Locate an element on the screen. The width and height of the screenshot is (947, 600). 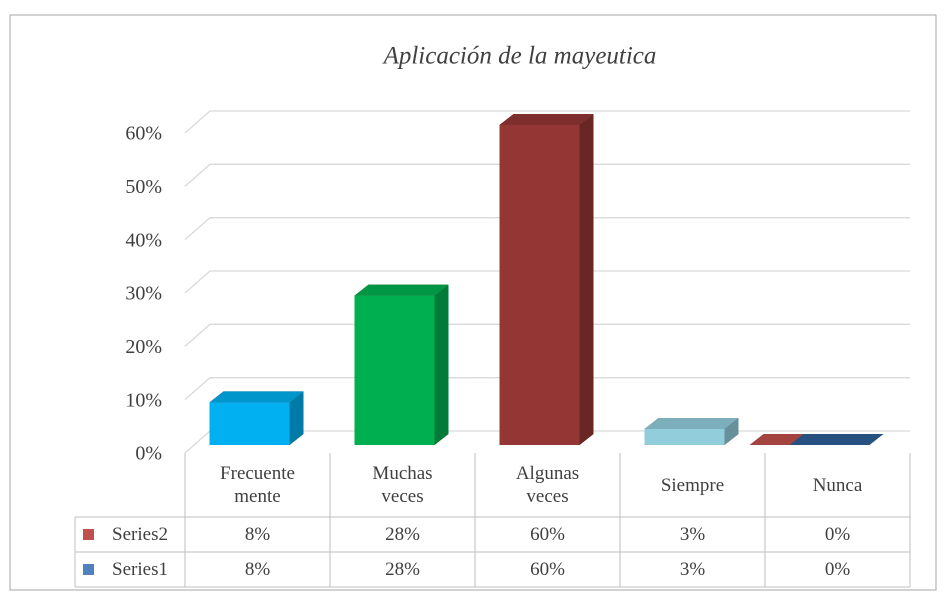
x-tick-label: Frecuente mente is located at coordinates (257, 485).